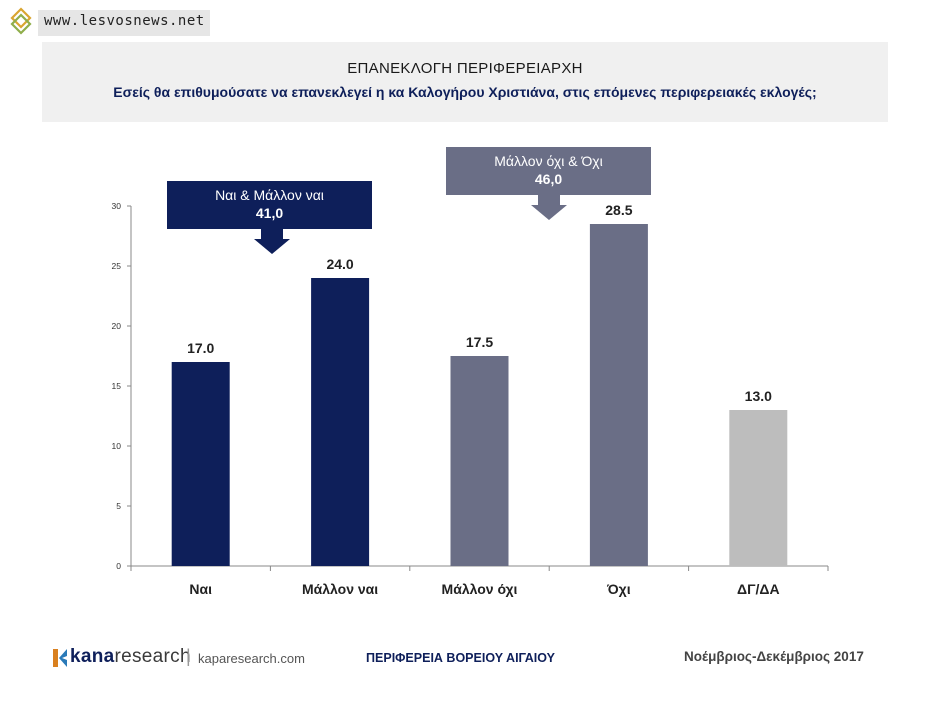 This screenshot has width=930, height=719. What do you see at coordinates (758, 589) in the screenshot?
I see `x-category-label: ΔΓ/ΔΑ` at bounding box center [758, 589].